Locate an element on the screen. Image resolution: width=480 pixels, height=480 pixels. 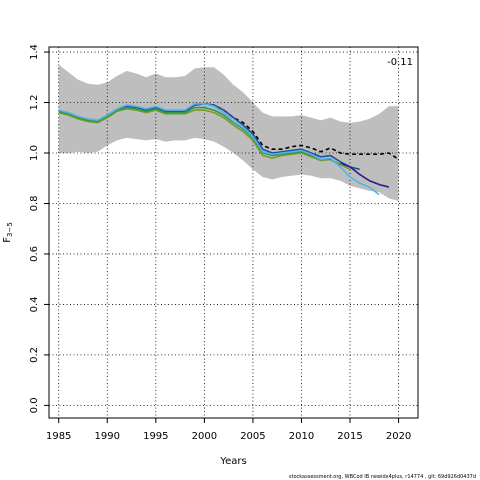
svg-text: F3−5 is located at coordinates (8, 232).